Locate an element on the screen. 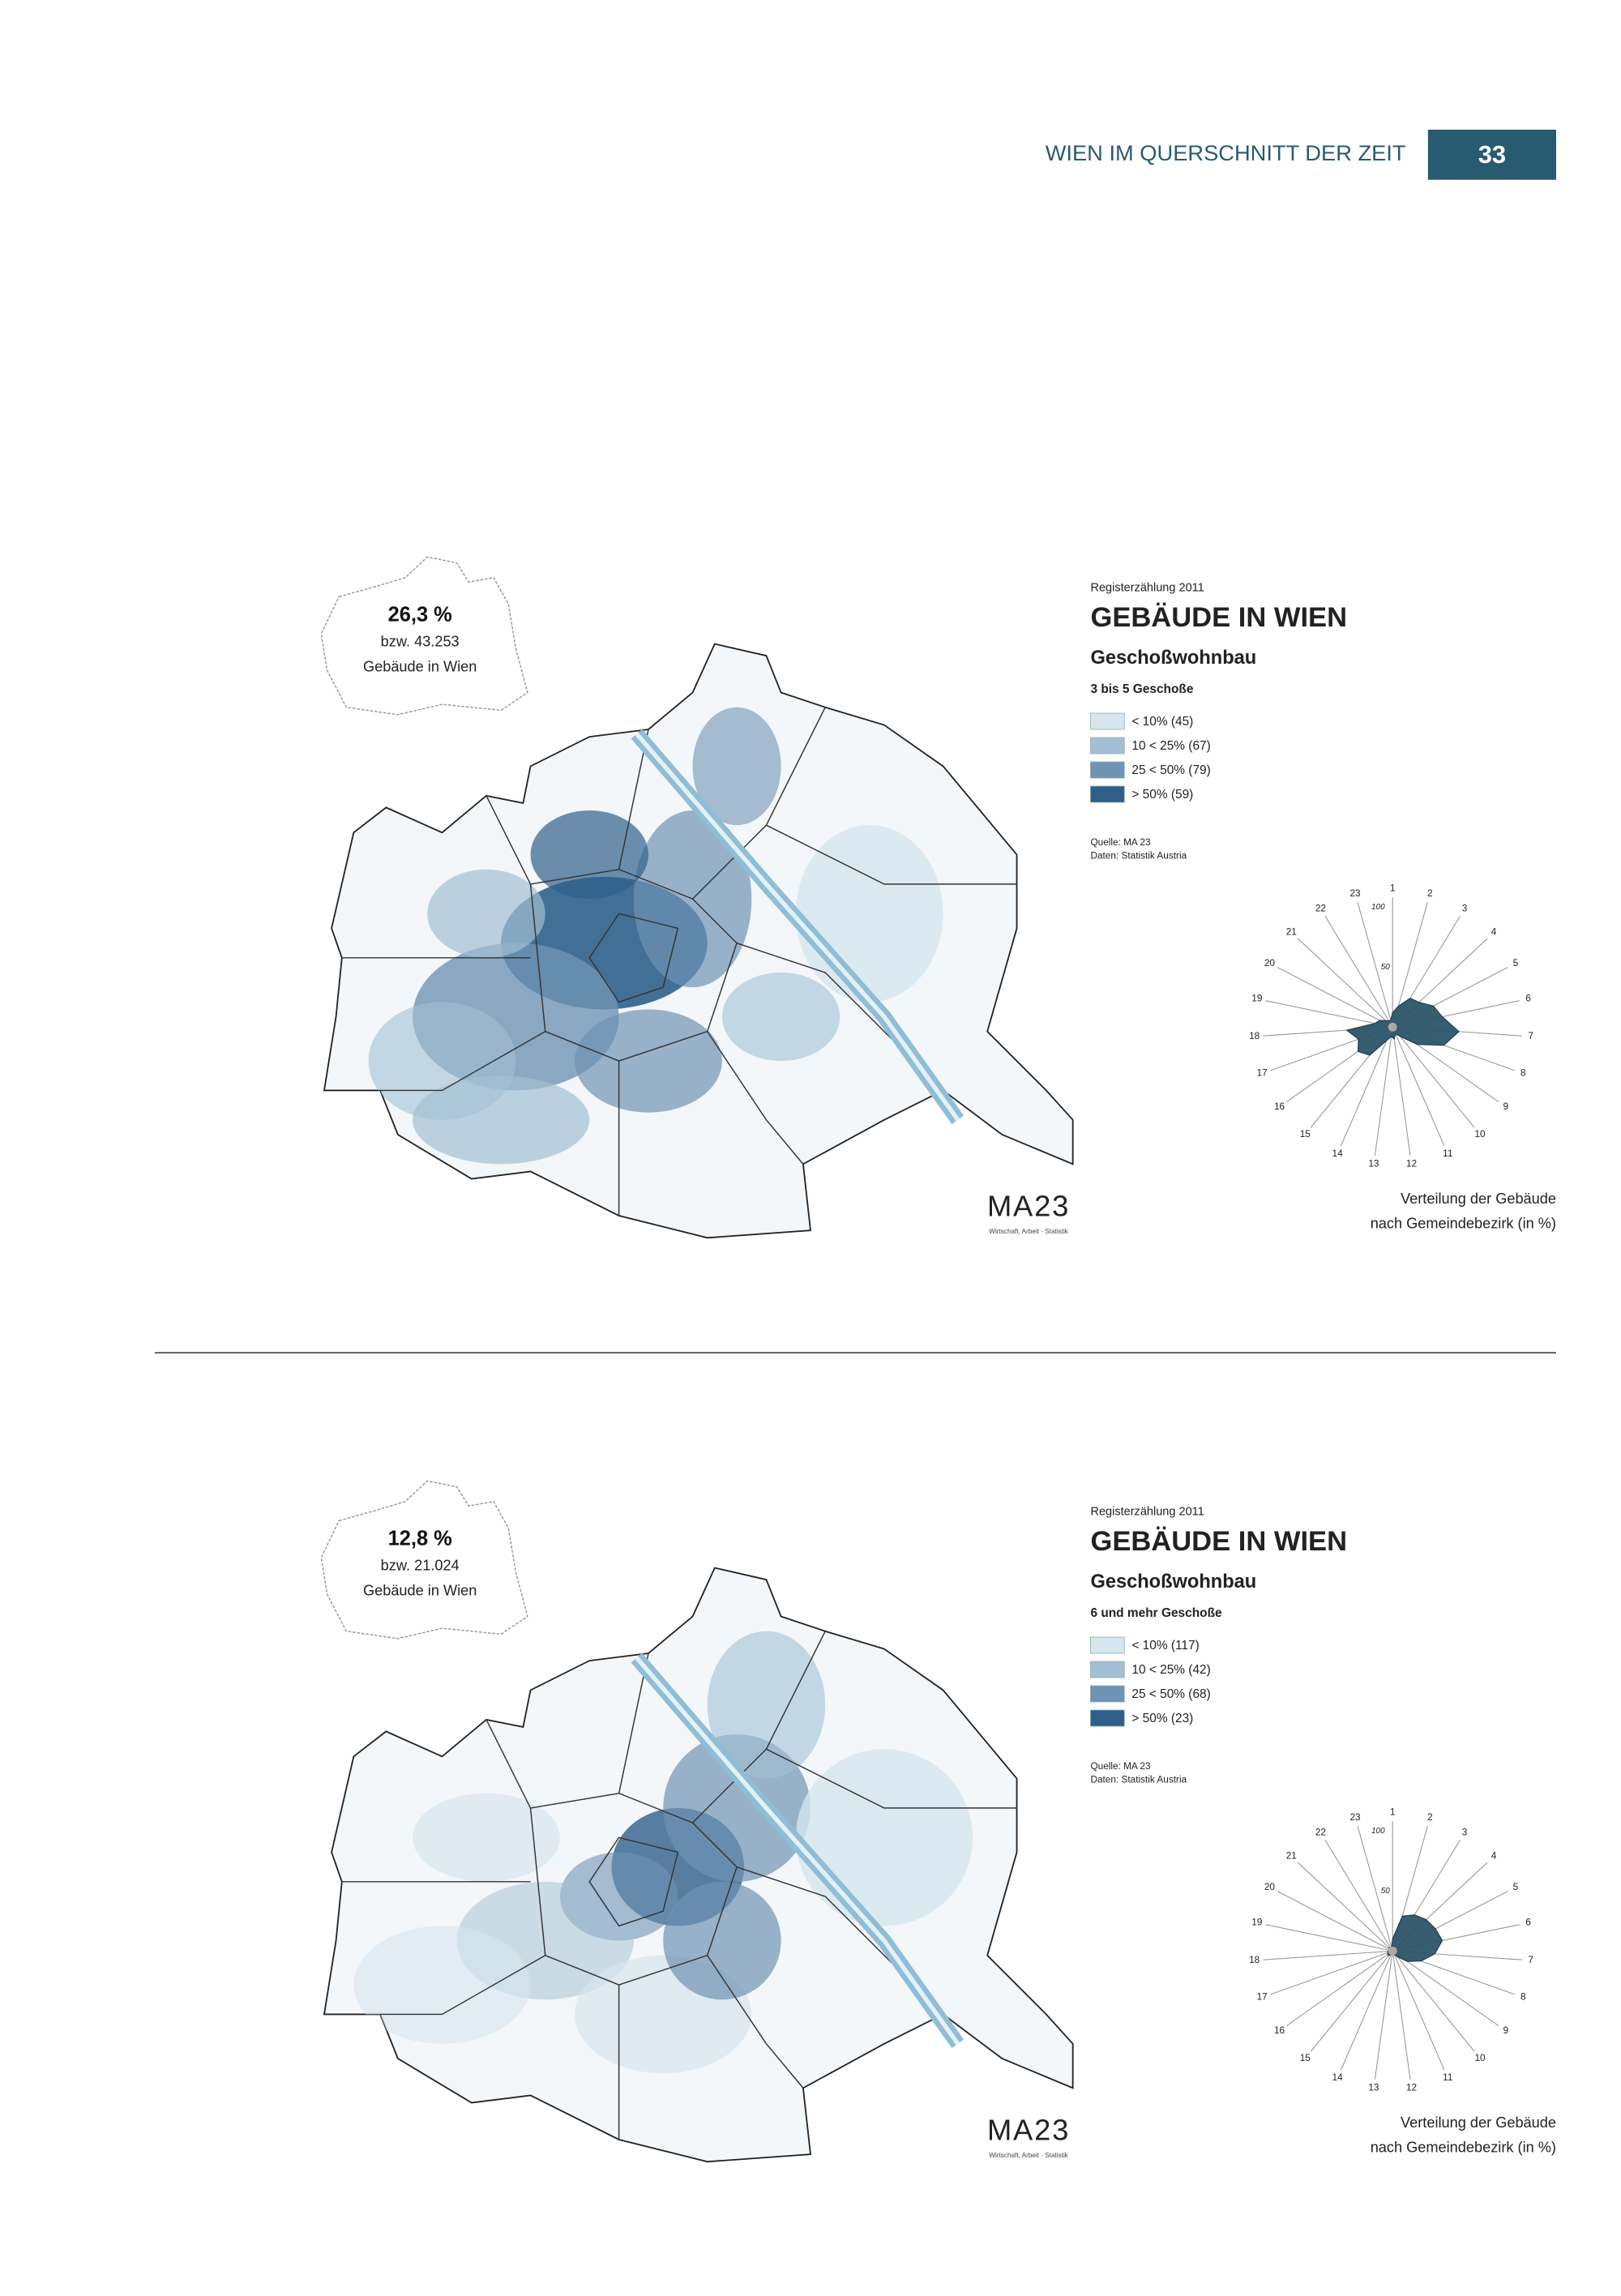 This screenshot has height=2296, width=1621. summary-percent: 26,3 % is located at coordinates (420, 615).